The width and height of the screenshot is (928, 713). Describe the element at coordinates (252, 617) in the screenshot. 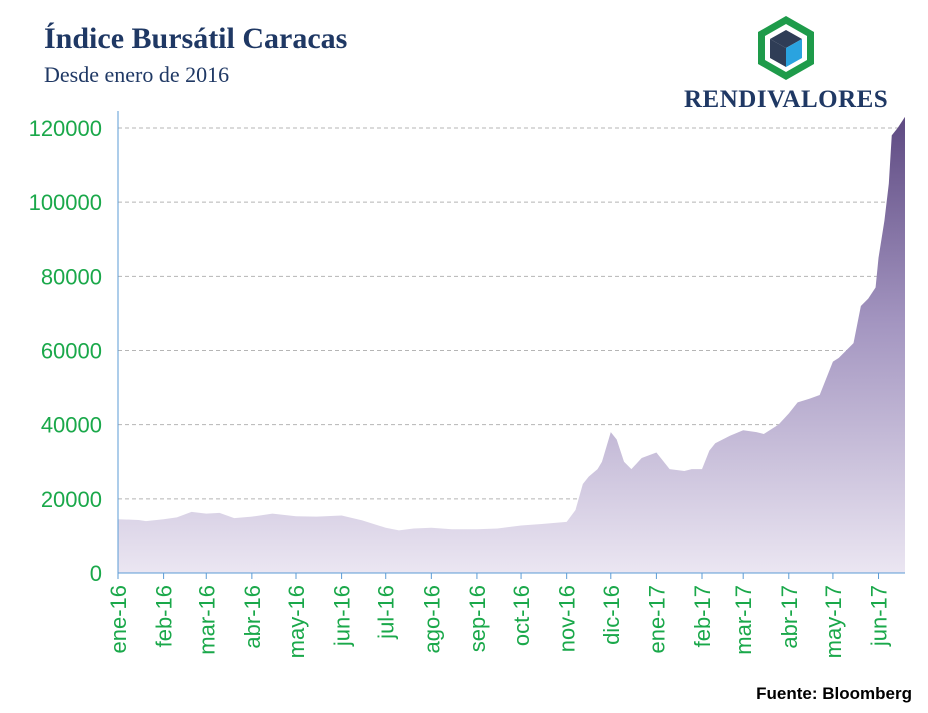

I see `x-tick-label: abr-16` at that location.